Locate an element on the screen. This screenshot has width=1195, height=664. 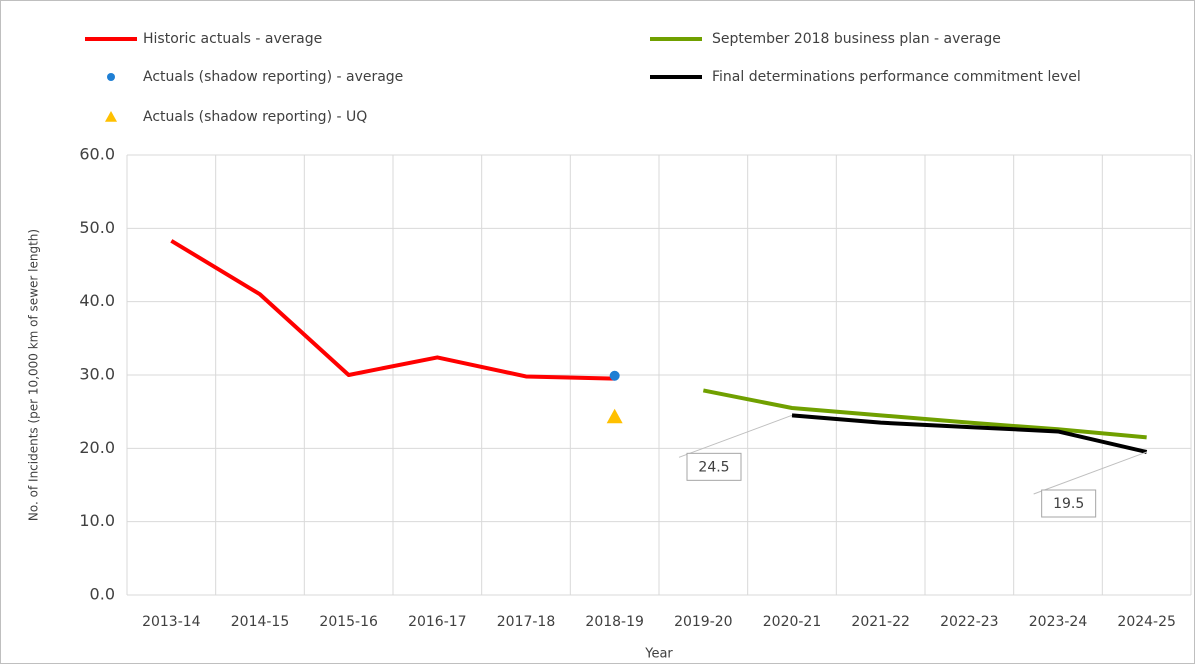
data-label: 19.5 is located at coordinates (1068, 504).